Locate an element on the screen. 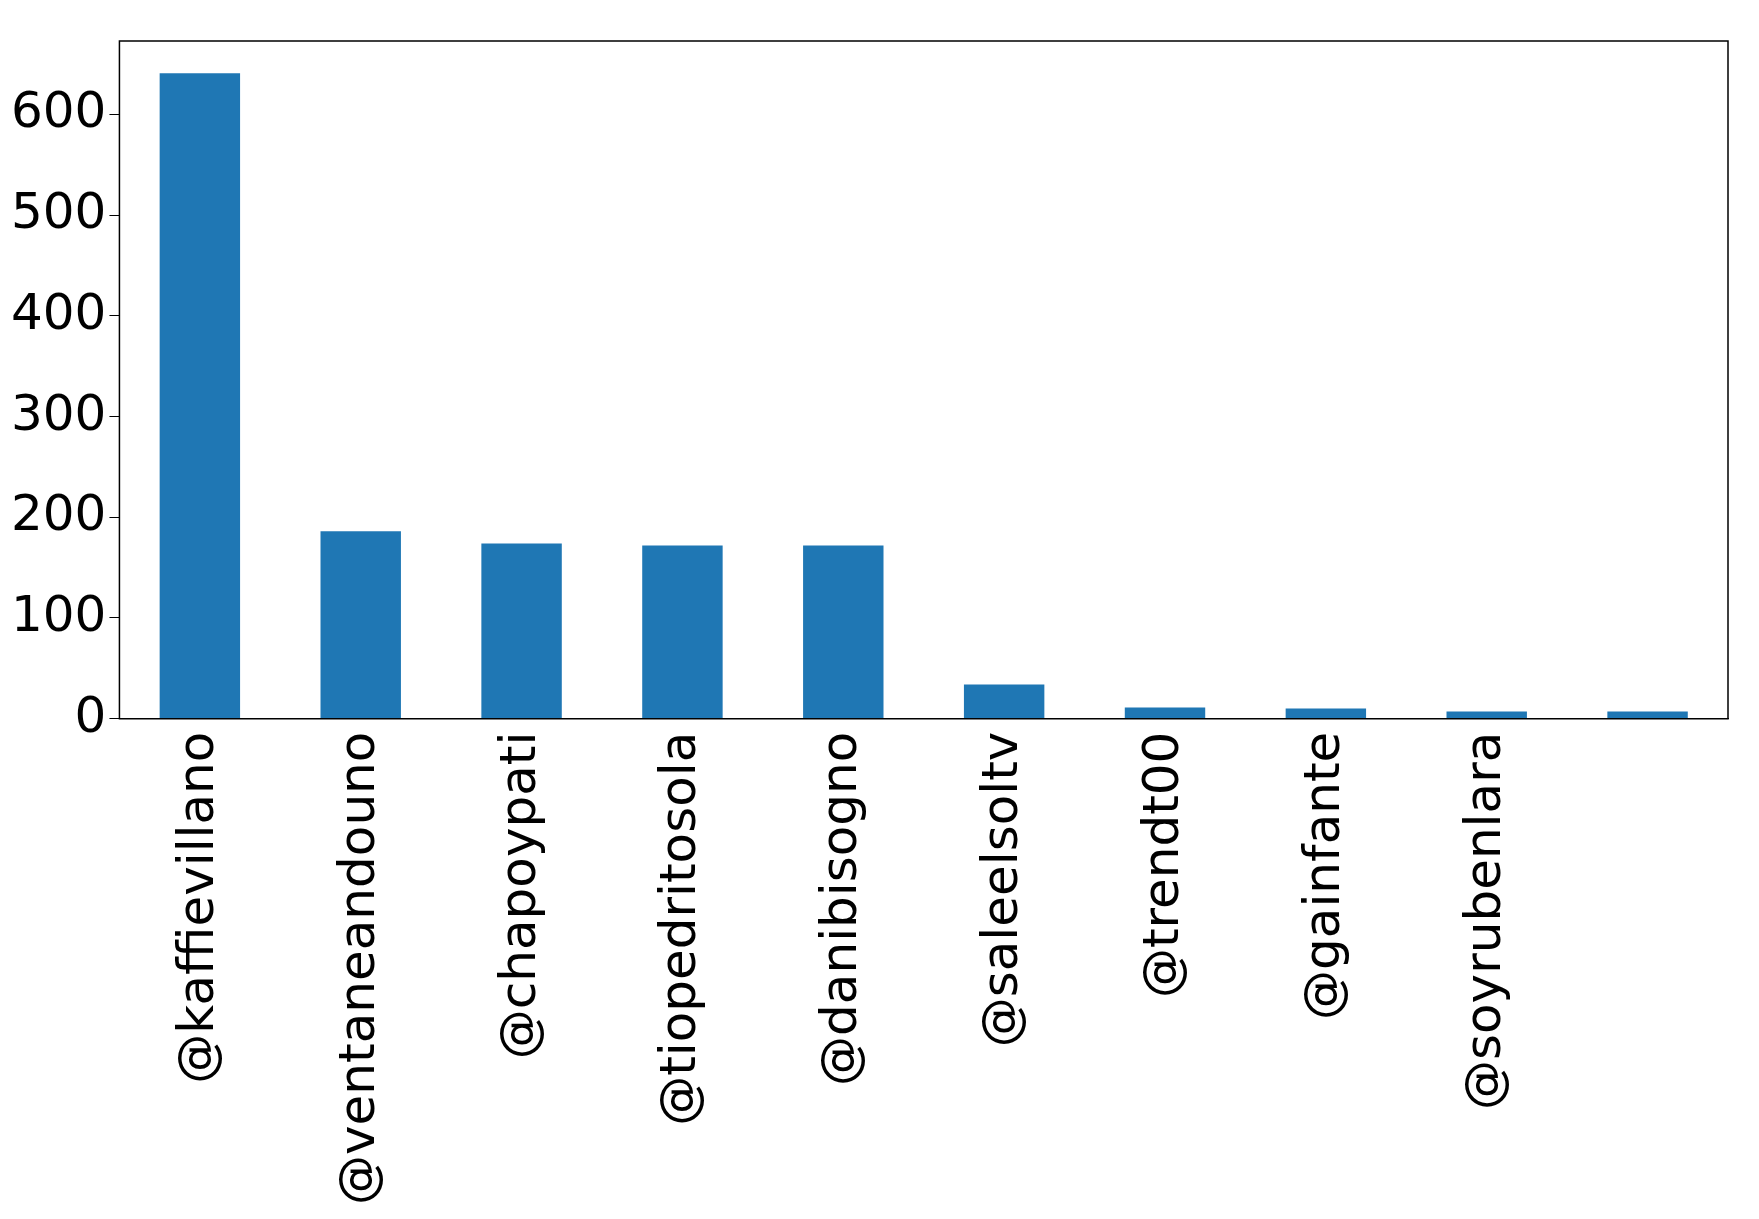 Image resolution: width=1759 pixels, height=1219 pixels. x-tick-label: @soyrubenlara is located at coordinates (1482, 921).